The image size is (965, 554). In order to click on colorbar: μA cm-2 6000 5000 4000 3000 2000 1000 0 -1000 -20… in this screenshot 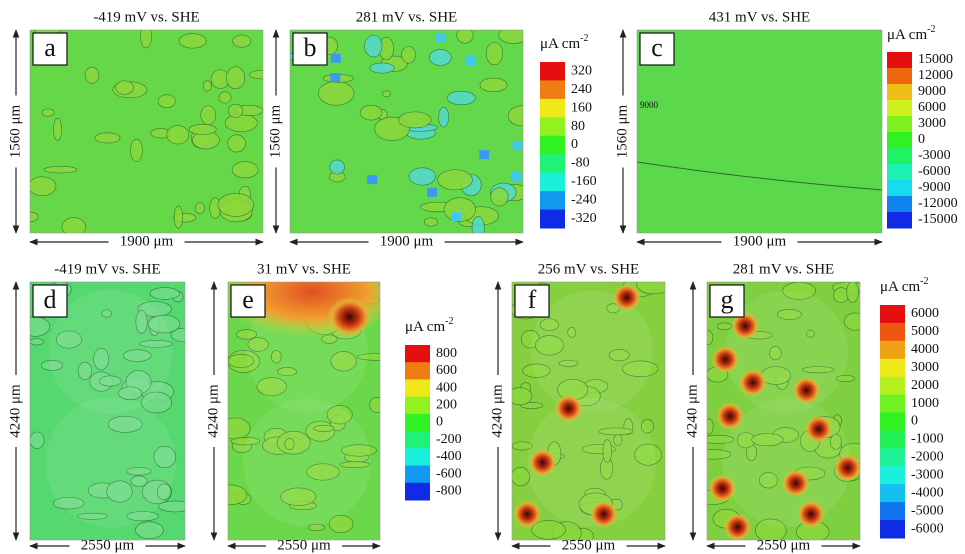, I will do `click(912, 407)`.